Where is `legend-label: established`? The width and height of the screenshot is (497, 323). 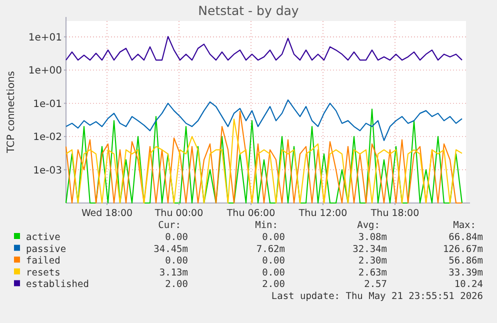 legend-label: established is located at coordinates (57, 284).